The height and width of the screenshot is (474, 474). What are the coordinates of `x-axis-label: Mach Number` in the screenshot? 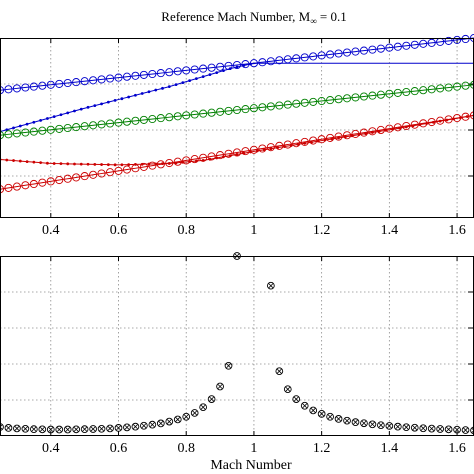 It's located at (251, 465).